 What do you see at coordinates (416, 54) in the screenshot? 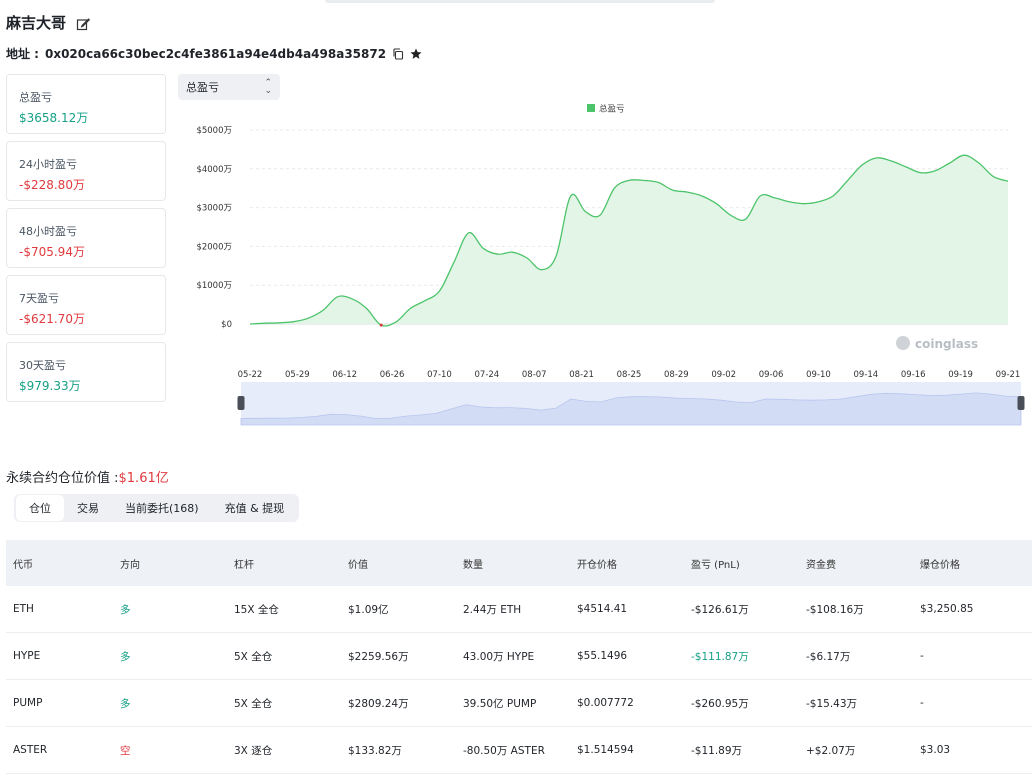
I see `star-icon` at bounding box center [416, 54].